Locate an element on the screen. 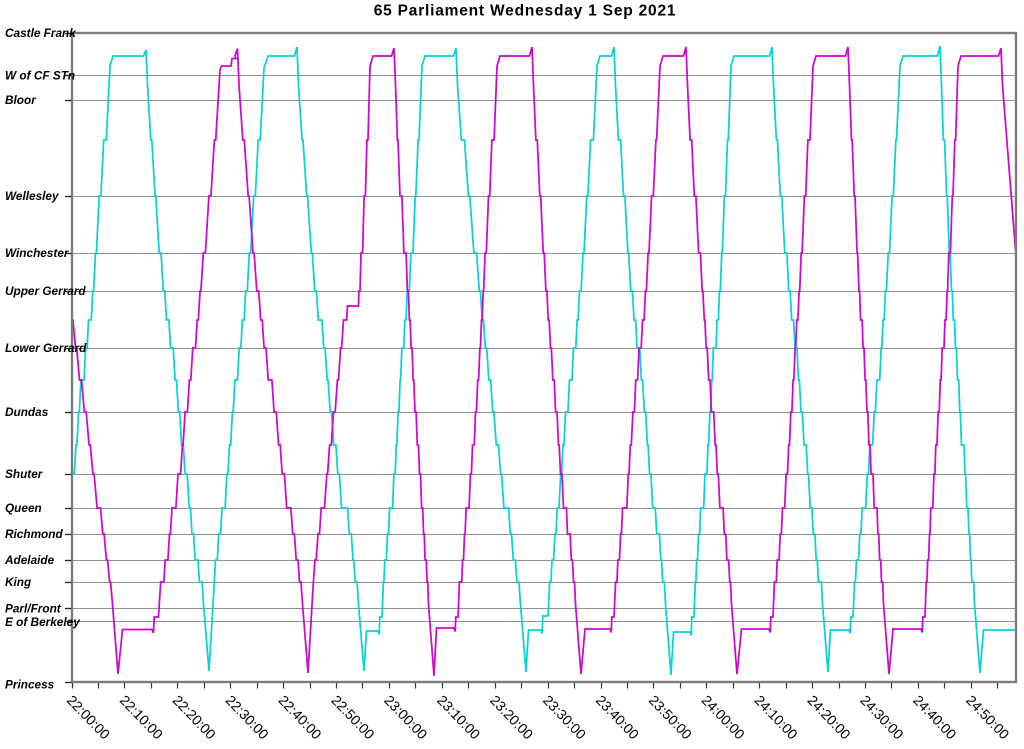  svg-text: Lower Gerrard is located at coordinates (46, 348).